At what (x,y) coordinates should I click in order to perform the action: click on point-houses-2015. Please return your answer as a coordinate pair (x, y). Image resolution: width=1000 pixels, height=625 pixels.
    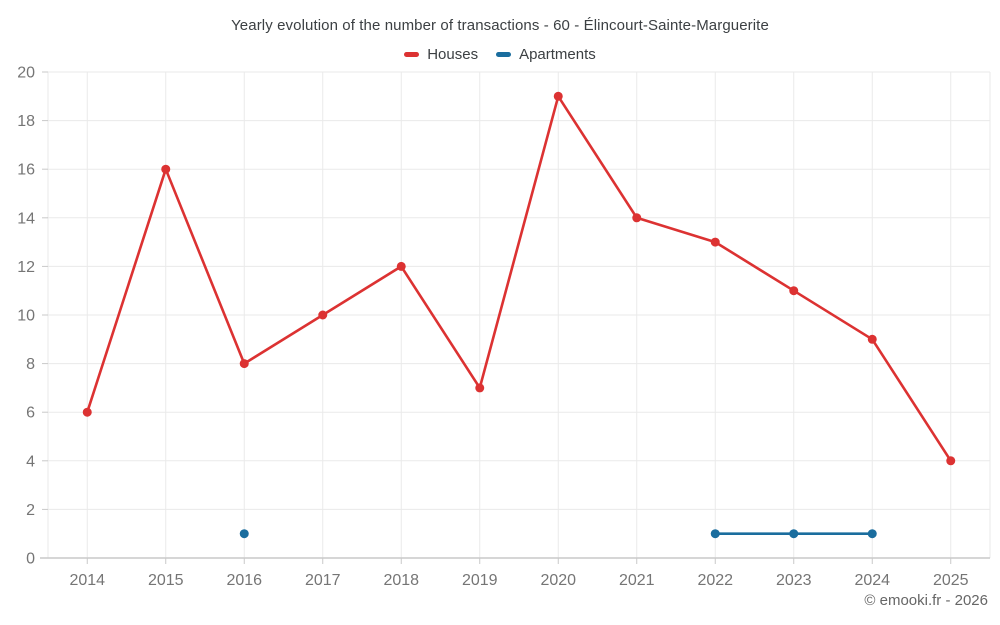
    Looking at the image, I should click on (166, 169).